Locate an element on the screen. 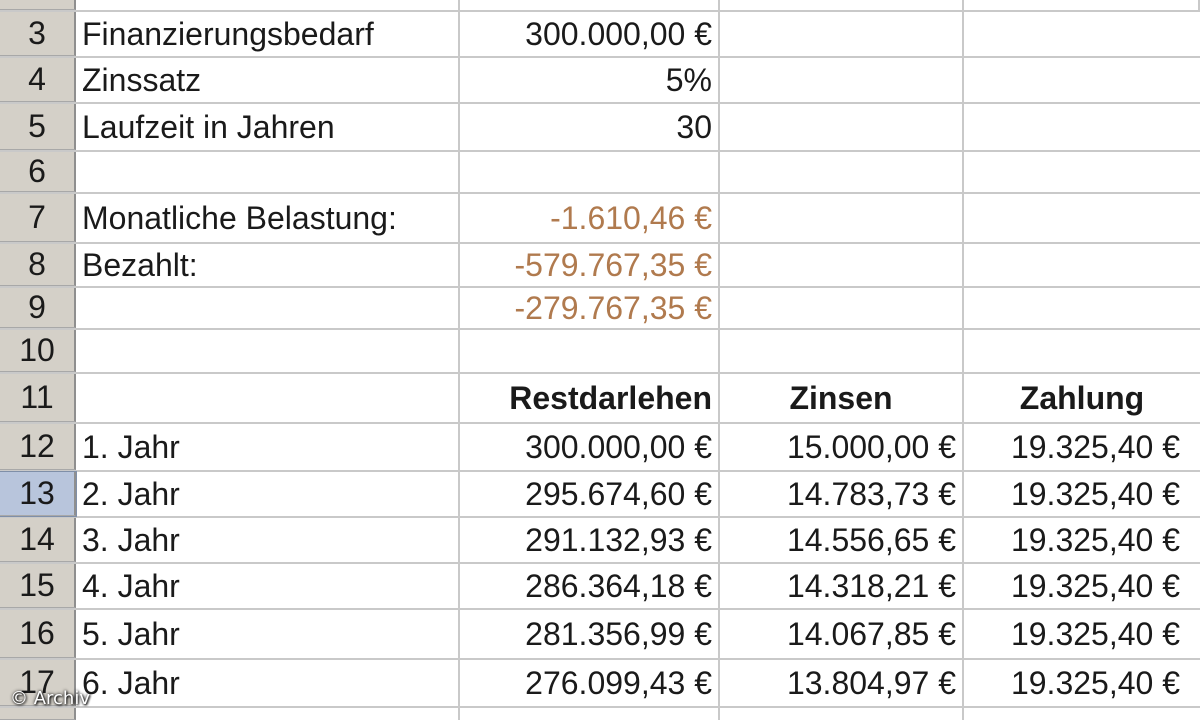 The height and width of the screenshot is (720, 1200). row-7: 7 Monatliche Belastung: -1.610,46 € is located at coordinates (600, 219).